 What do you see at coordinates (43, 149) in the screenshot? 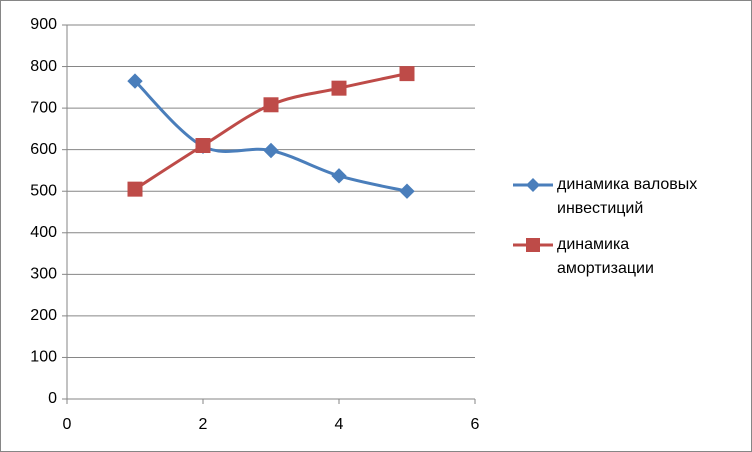
I see `y-tick-label: 600` at bounding box center [43, 149].